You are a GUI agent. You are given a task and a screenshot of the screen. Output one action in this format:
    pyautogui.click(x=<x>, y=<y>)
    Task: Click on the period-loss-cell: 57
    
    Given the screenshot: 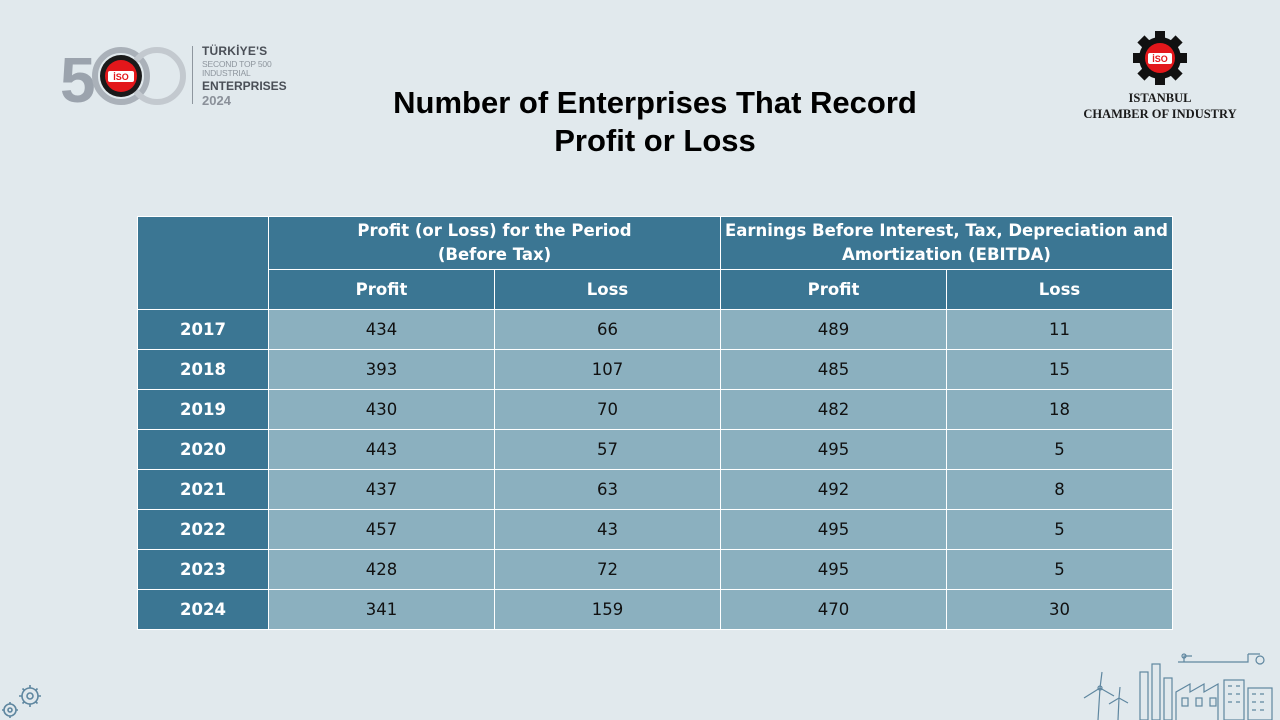 What is the action you would take?
    pyautogui.click(x=607, y=449)
    